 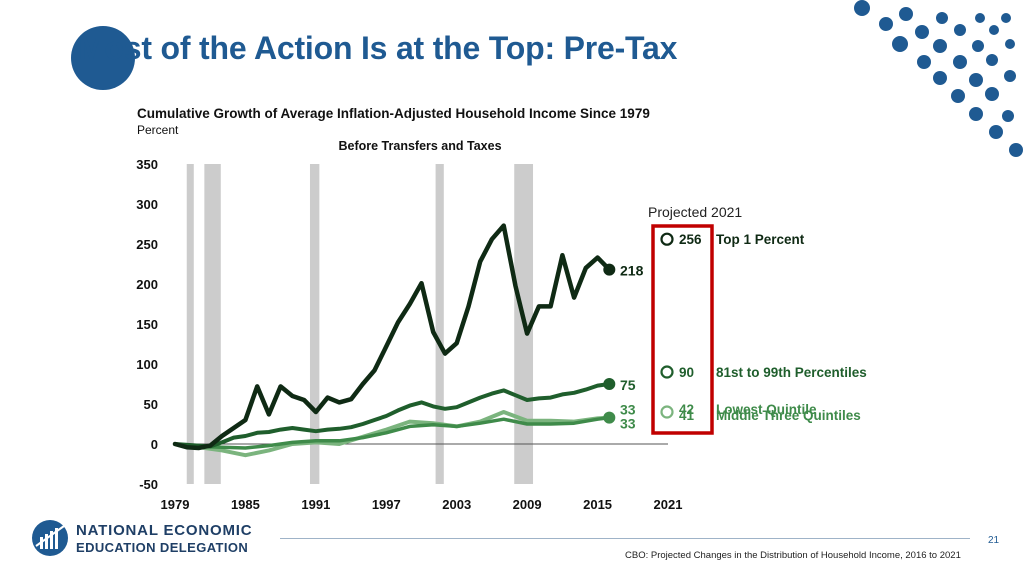 What do you see at coordinates (760, 239) in the screenshot?
I see `legend-top1: Top 1 Percent` at bounding box center [760, 239].